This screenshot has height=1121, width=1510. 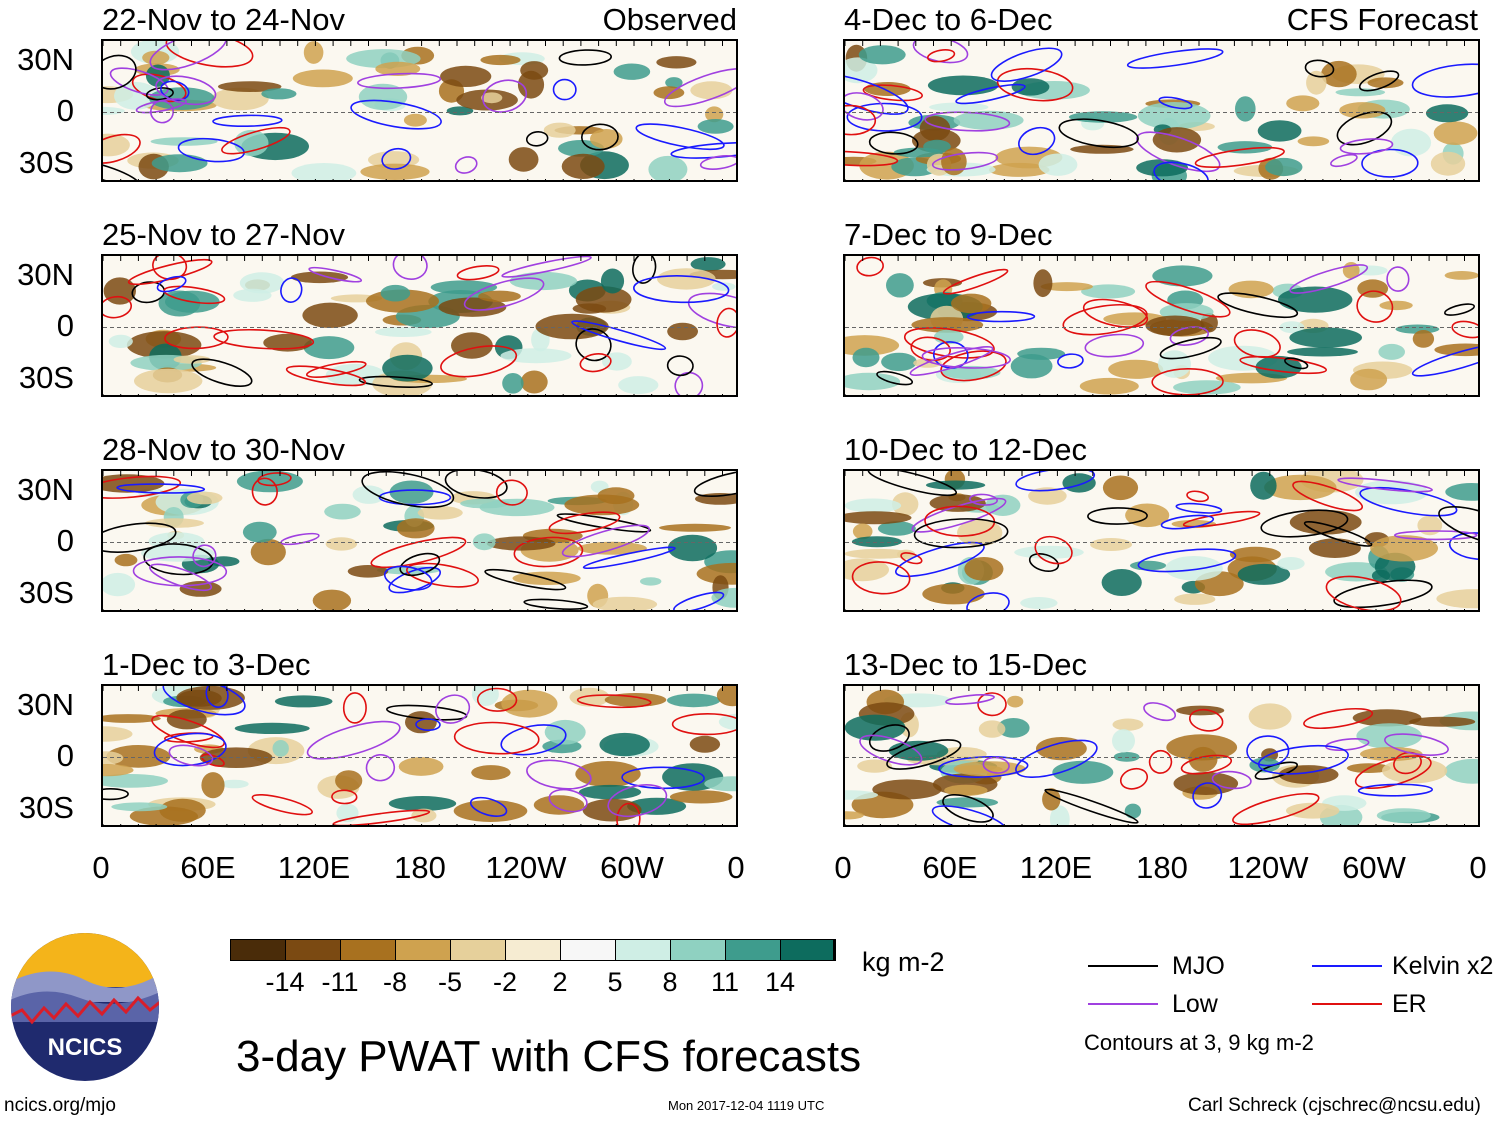 What do you see at coordinates (60, 1105) in the screenshot?
I see `footer-url: ncics.org/mjo` at bounding box center [60, 1105].